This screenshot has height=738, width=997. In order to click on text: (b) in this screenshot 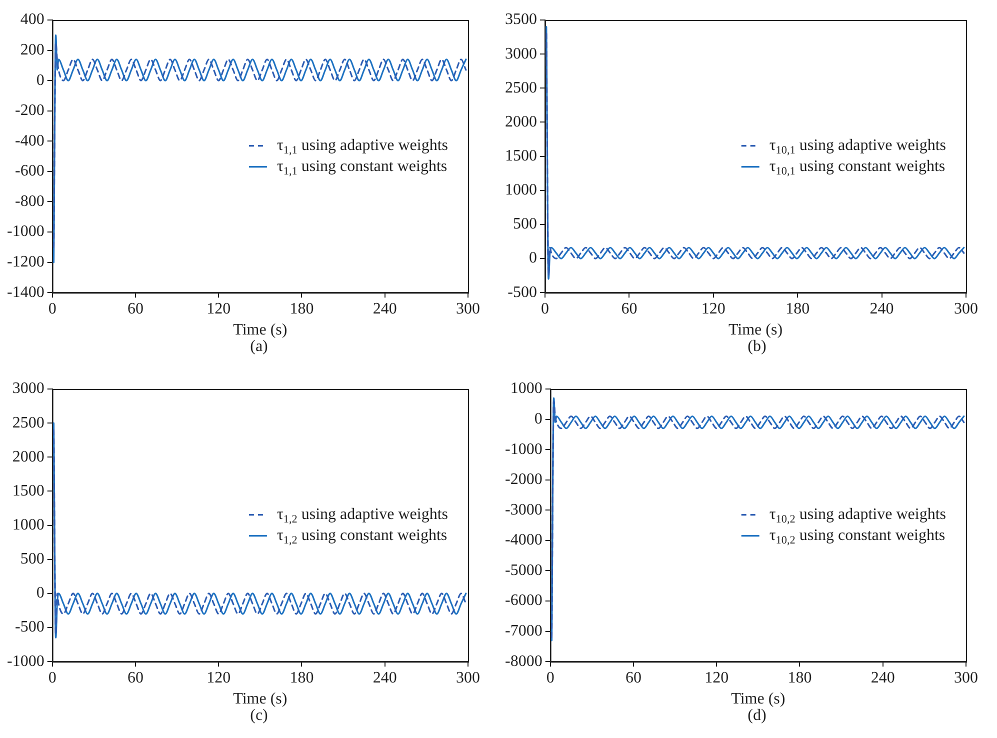, I will do `click(757, 347)`.